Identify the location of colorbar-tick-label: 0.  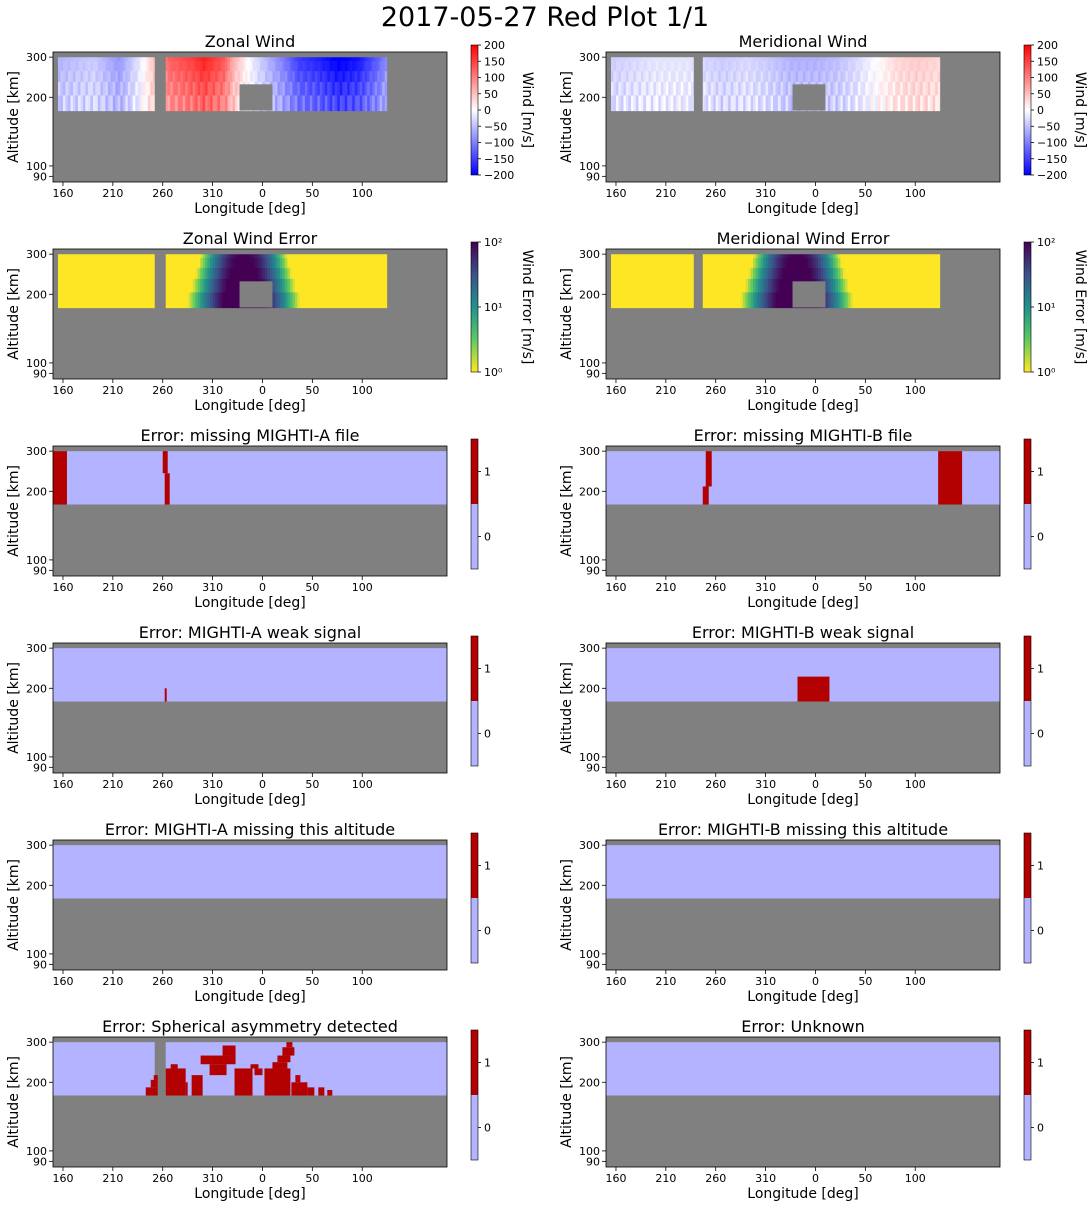
(1040, 1128).